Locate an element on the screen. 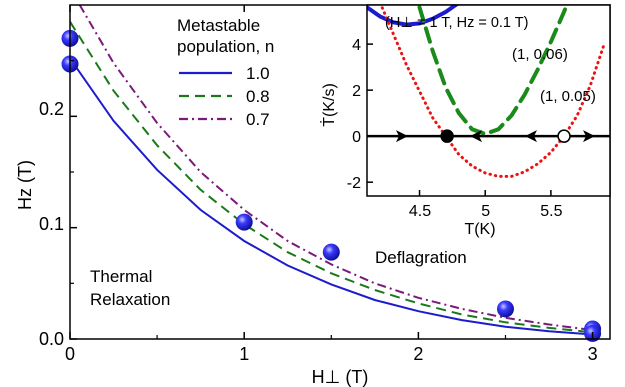  main-xtick-label: 3 is located at coordinates (593, 354).